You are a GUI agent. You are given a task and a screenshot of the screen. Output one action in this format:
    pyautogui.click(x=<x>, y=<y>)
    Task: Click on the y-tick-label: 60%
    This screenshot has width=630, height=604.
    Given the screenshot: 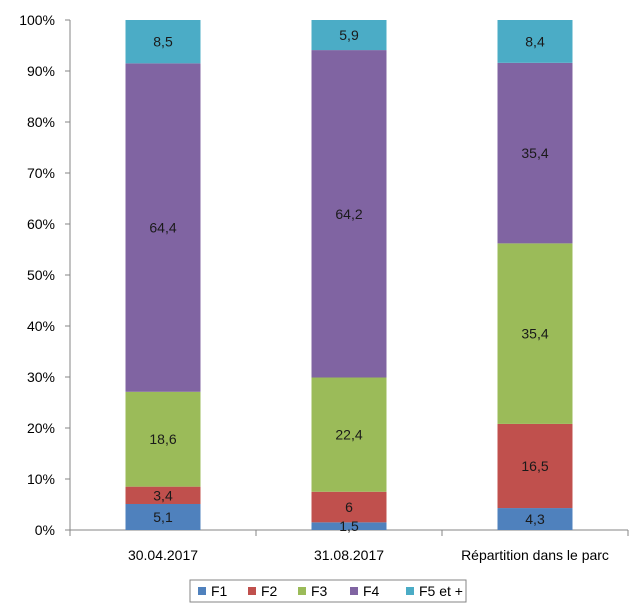 What is the action you would take?
    pyautogui.click(x=41, y=224)
    